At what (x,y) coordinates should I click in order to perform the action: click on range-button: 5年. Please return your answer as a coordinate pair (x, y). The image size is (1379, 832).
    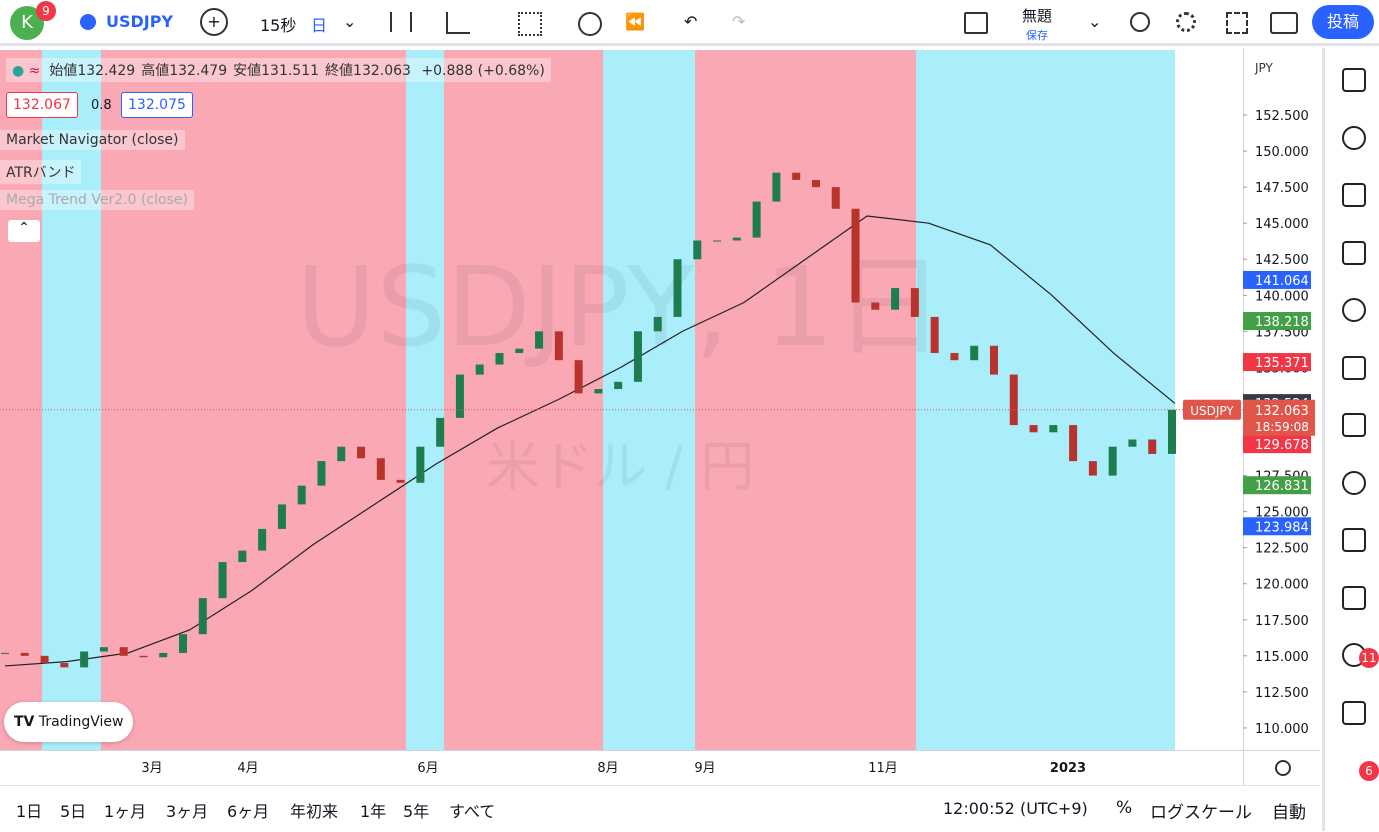
    Looking at the image, I should click on (416, 811).